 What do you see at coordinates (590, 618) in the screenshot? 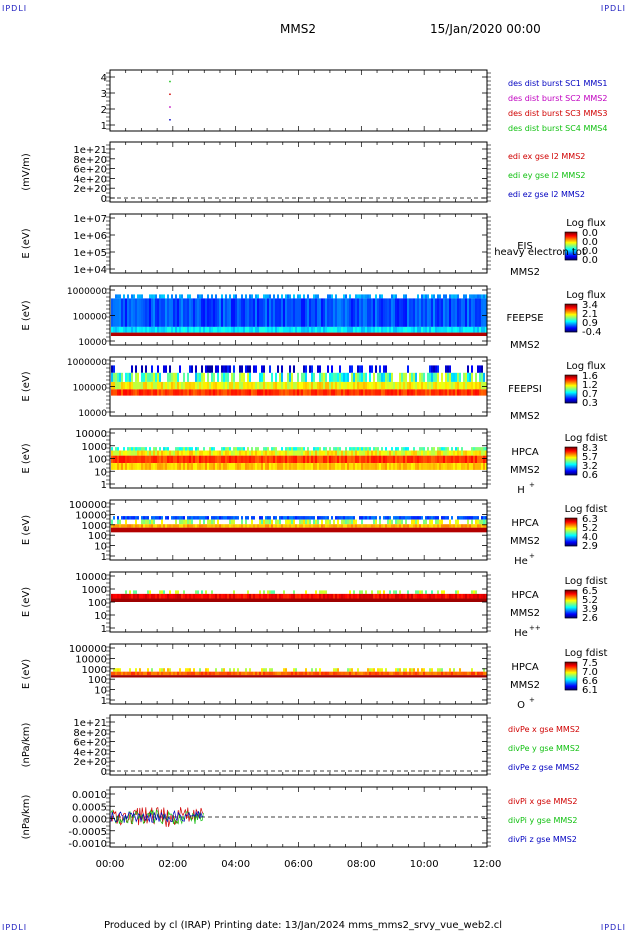
I see `colorbar-tick-label: 2.6` at bounding box center [590, 618].